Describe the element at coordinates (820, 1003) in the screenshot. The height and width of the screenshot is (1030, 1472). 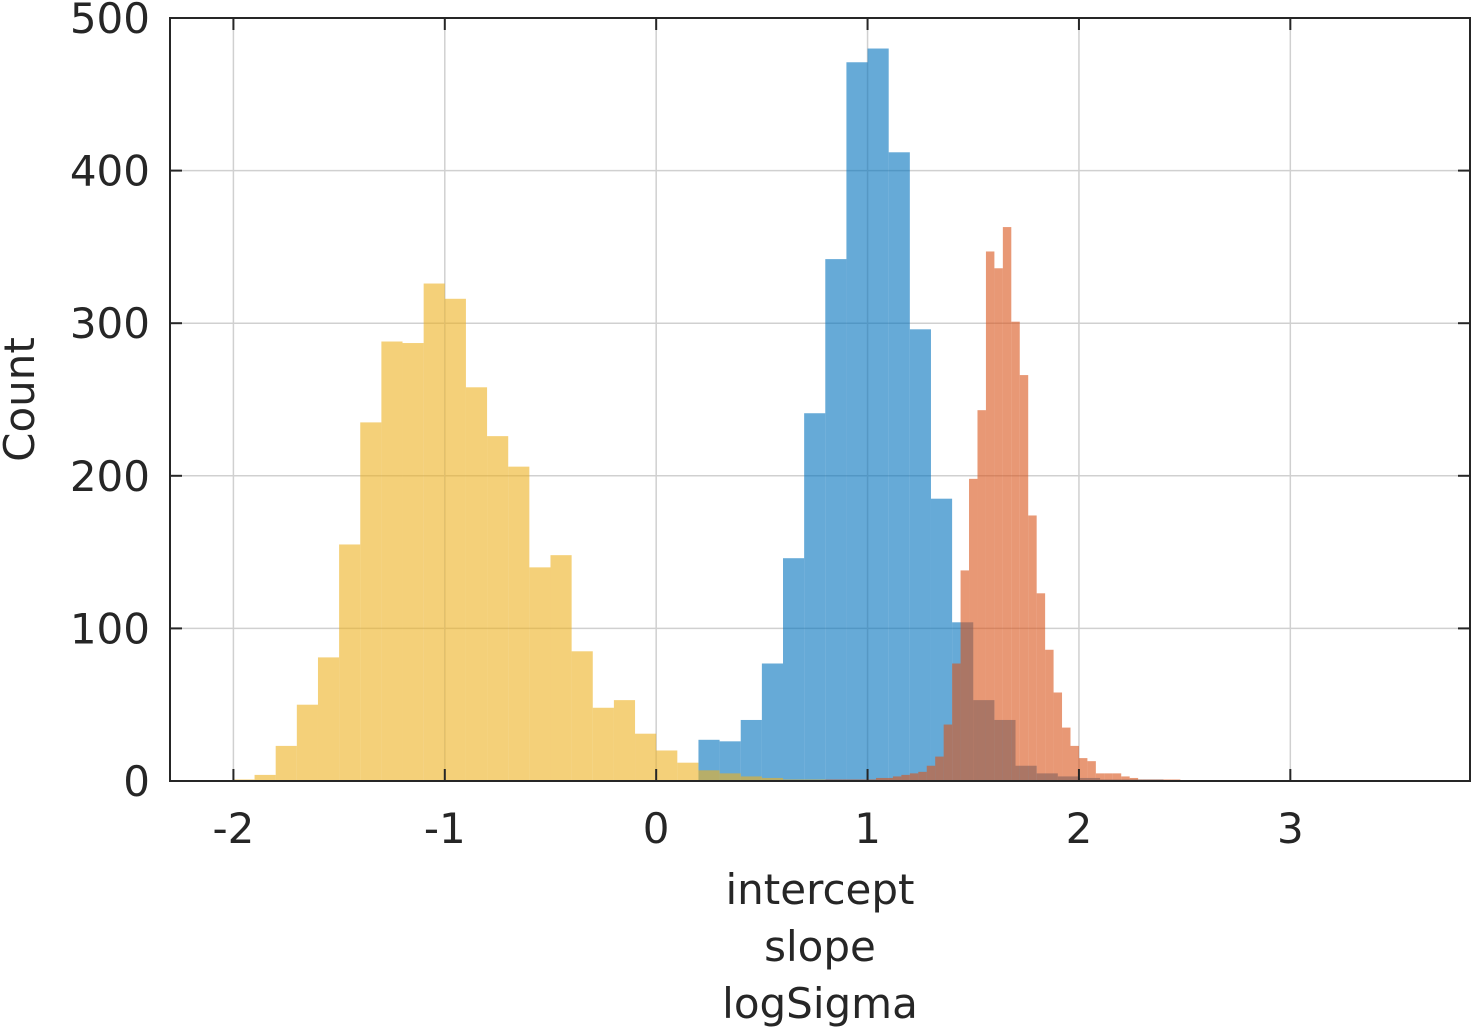
I see `x-axis-label-logsigma: logSigma` at that location.